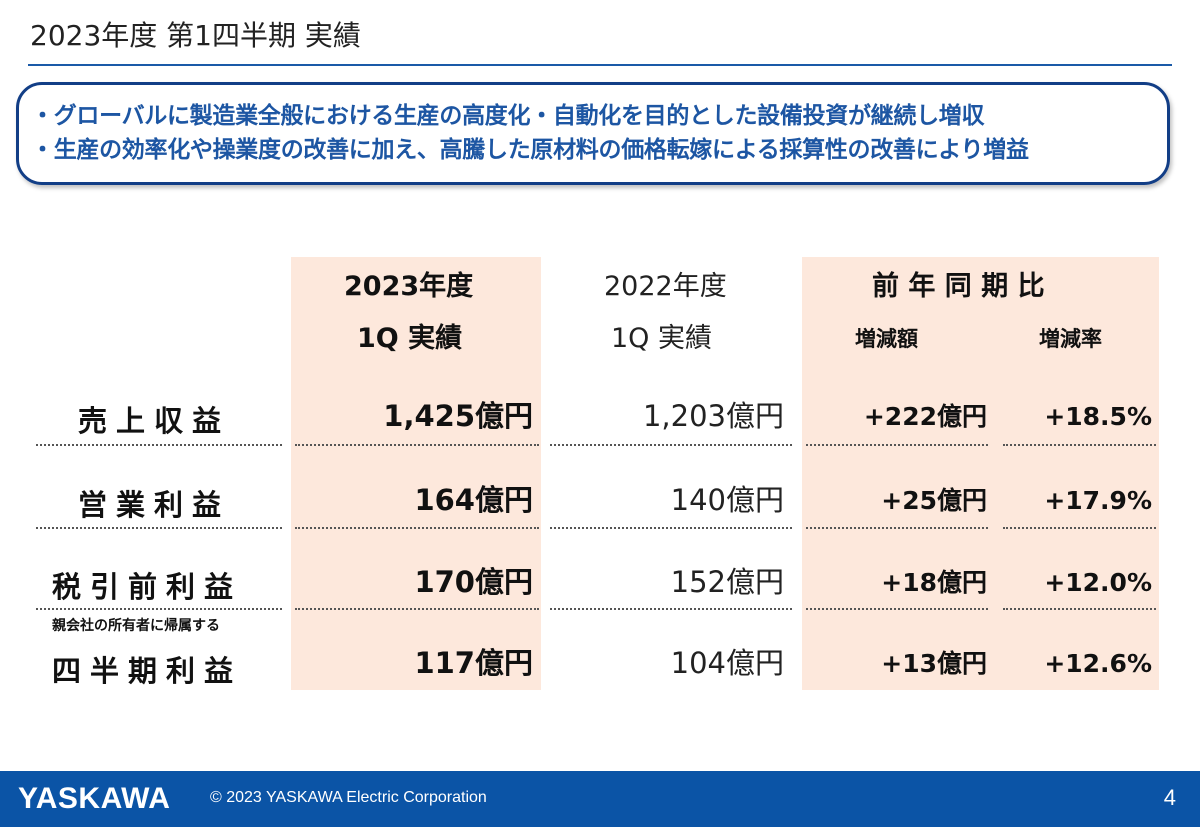 The image size is (1200, 827). Describe the element at coordinates (958, 286) in the screenshot. I see `header-yoy: 前 年 同 期 比` at that location.